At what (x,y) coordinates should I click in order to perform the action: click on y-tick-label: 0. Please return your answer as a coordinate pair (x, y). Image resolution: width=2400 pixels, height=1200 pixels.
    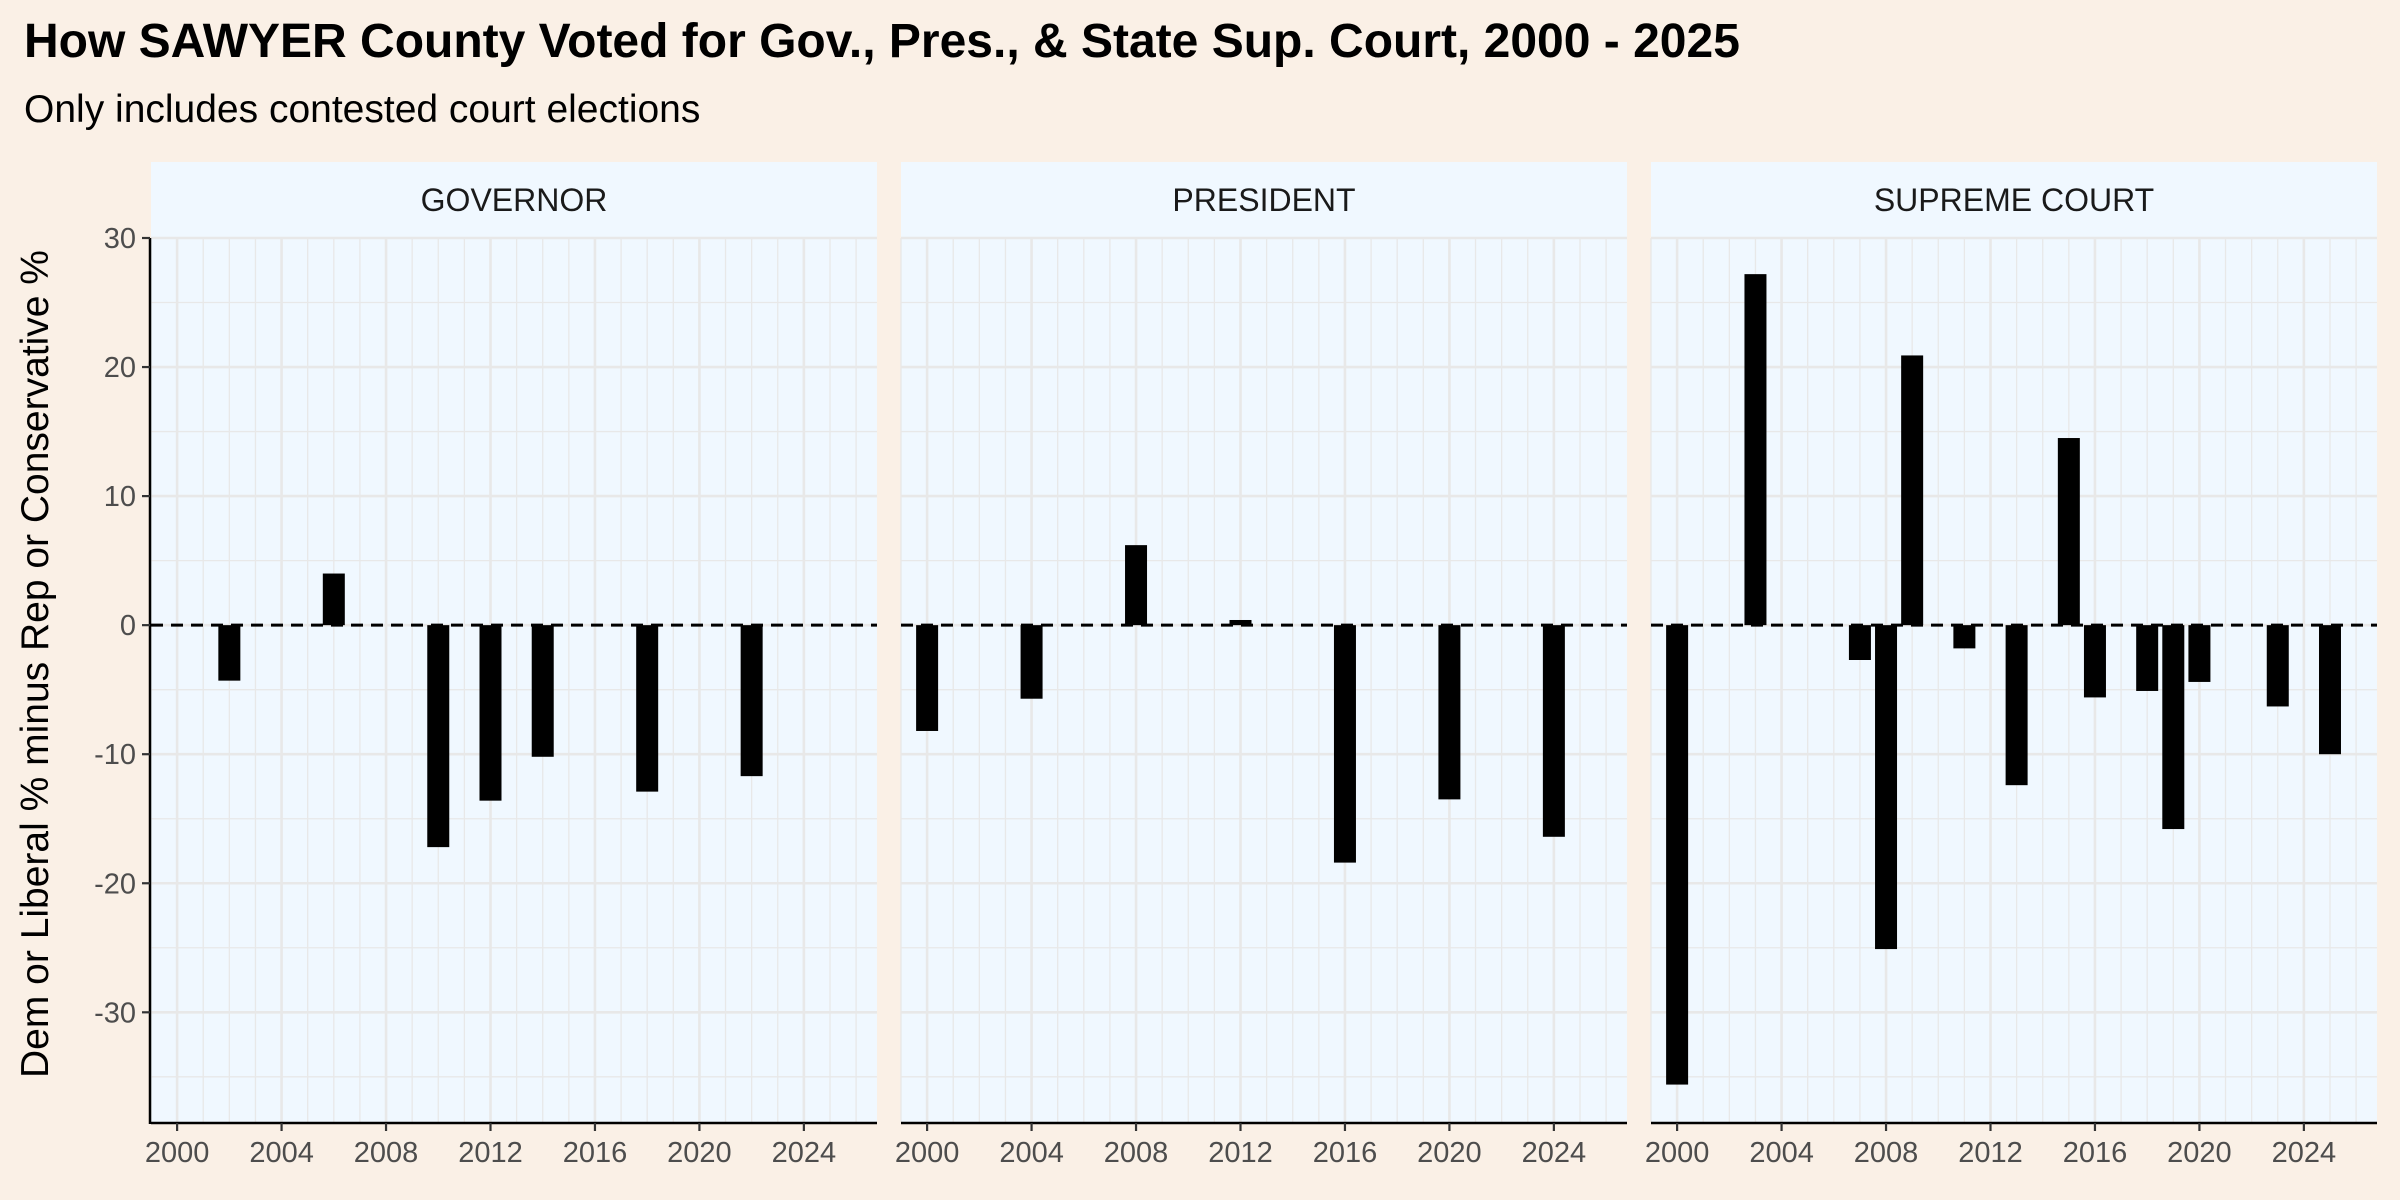
    Looking at the image, I should click on (128, 626).